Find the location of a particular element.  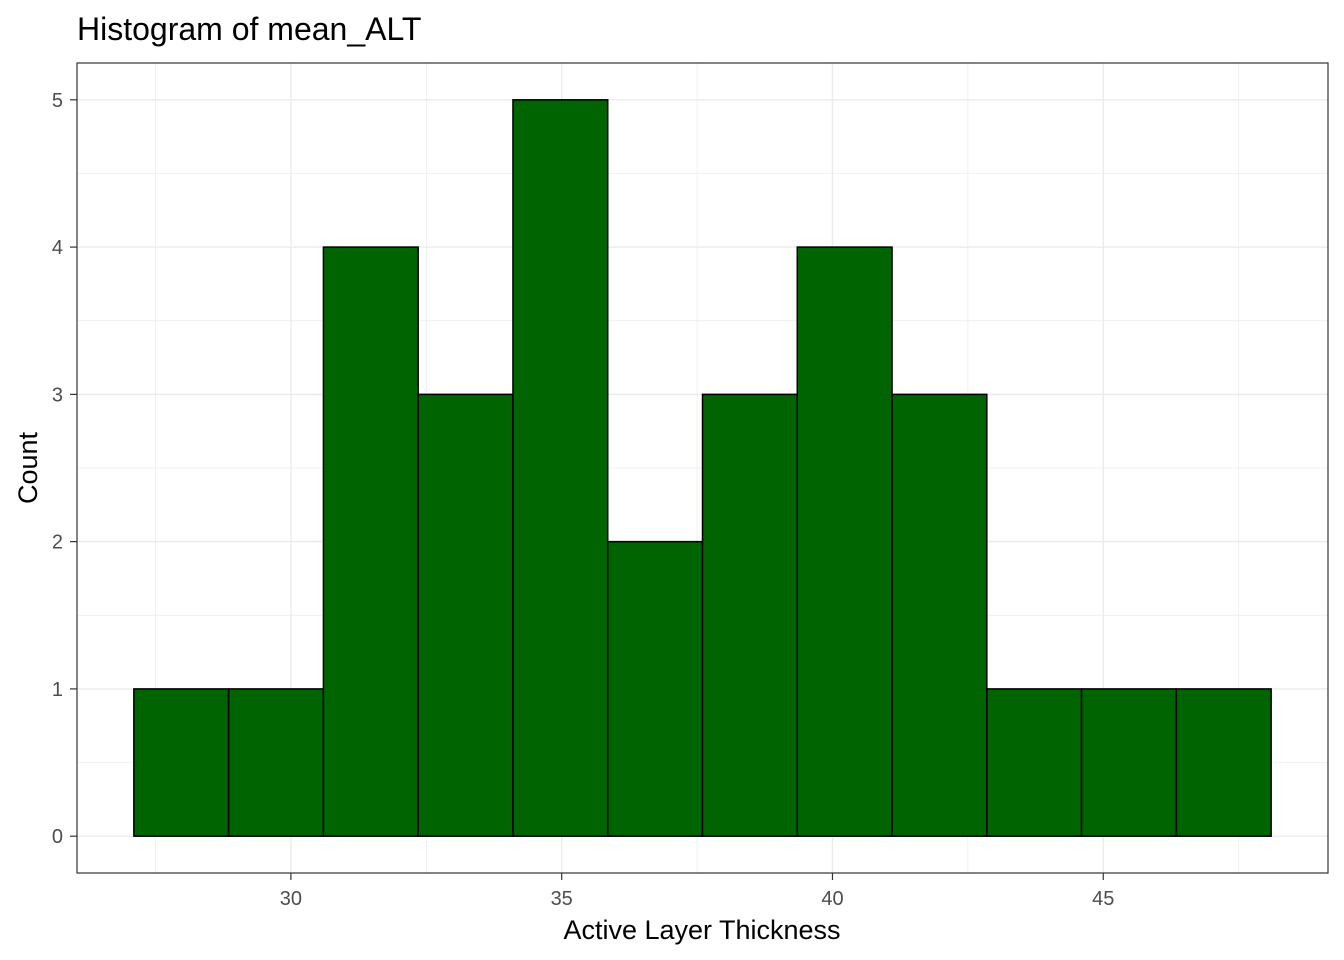

y-axis: 0 1 2 3 4 5 is located at coordinates (64, 469).